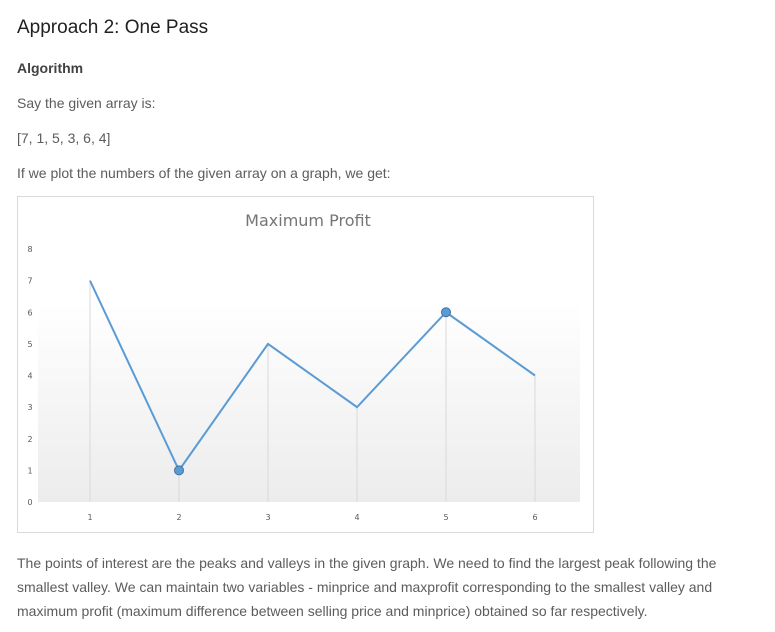 This screenshot has height=632, width=775. What do you see at coordinates (29, 281) in the screenshot?
I see `y-tick-label: 7` at bounding box center [29, 281].